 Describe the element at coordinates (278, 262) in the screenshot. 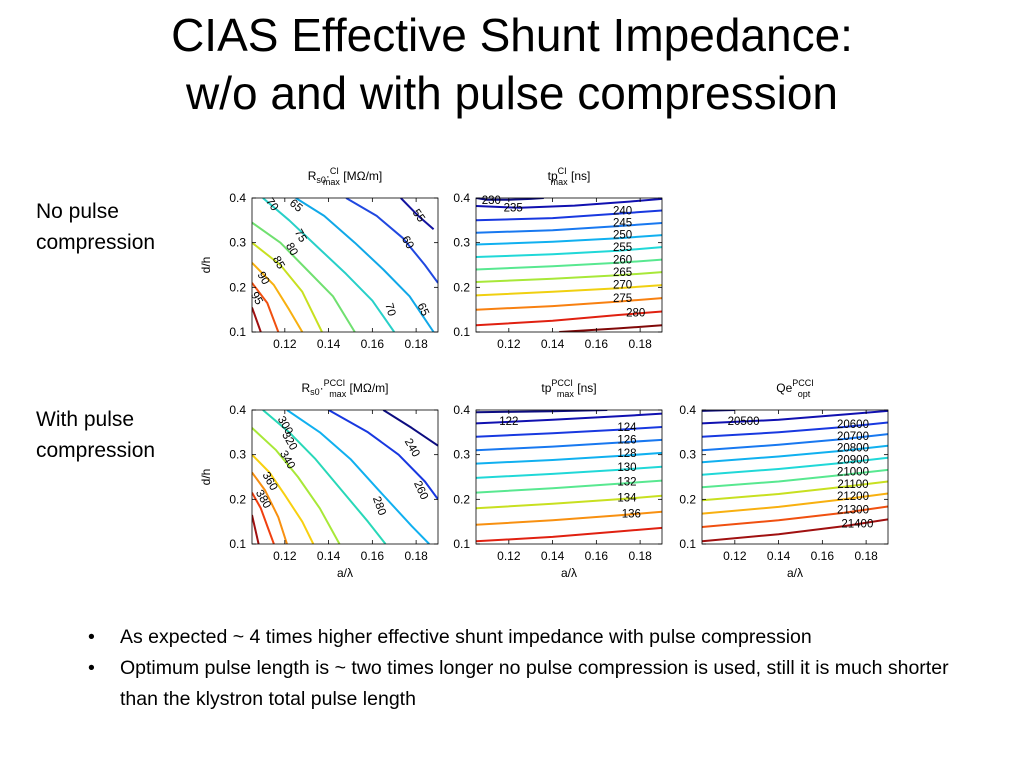

I see `contour-label: 85` at that location.